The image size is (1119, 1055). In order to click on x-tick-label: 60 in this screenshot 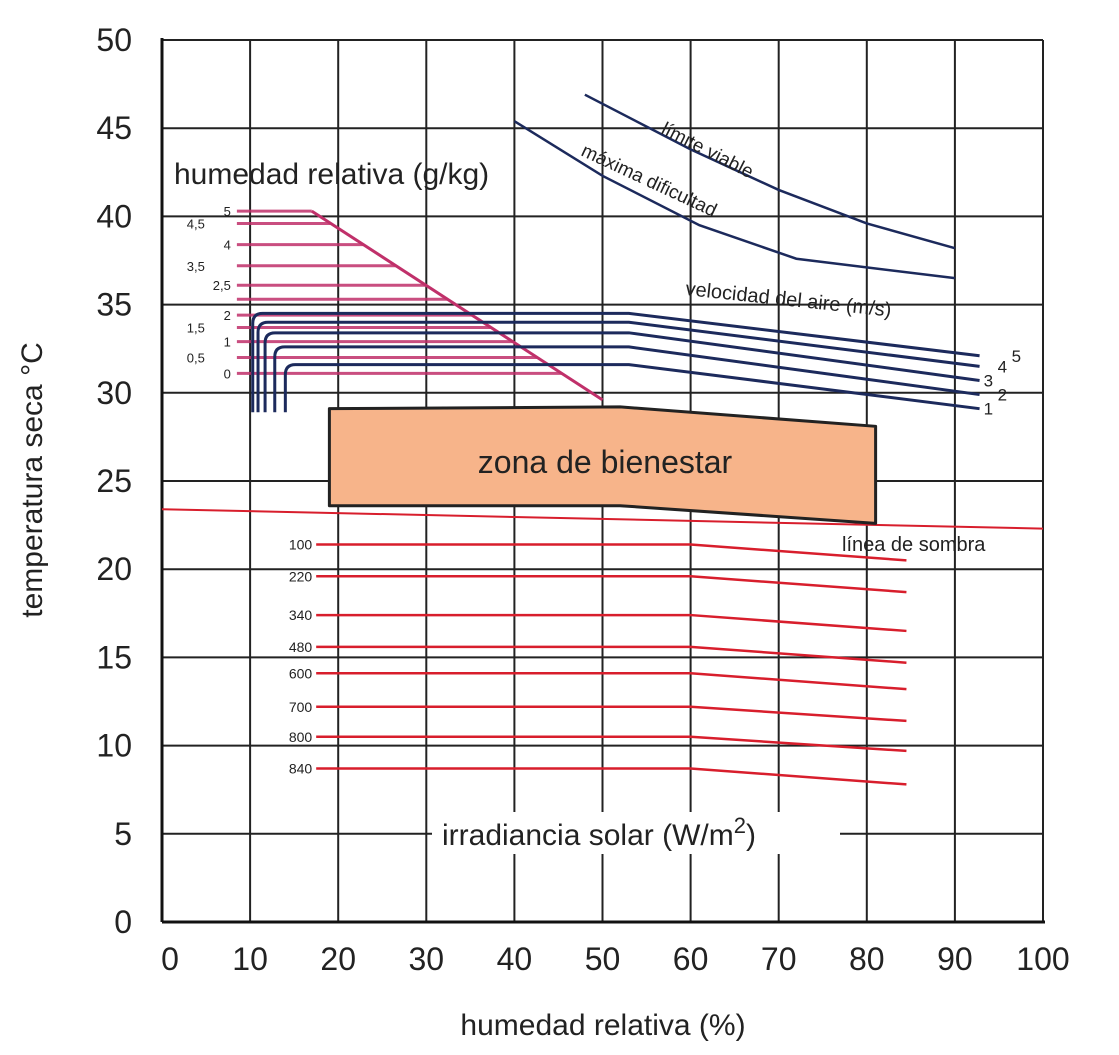, I will do `click(691, 959)`.